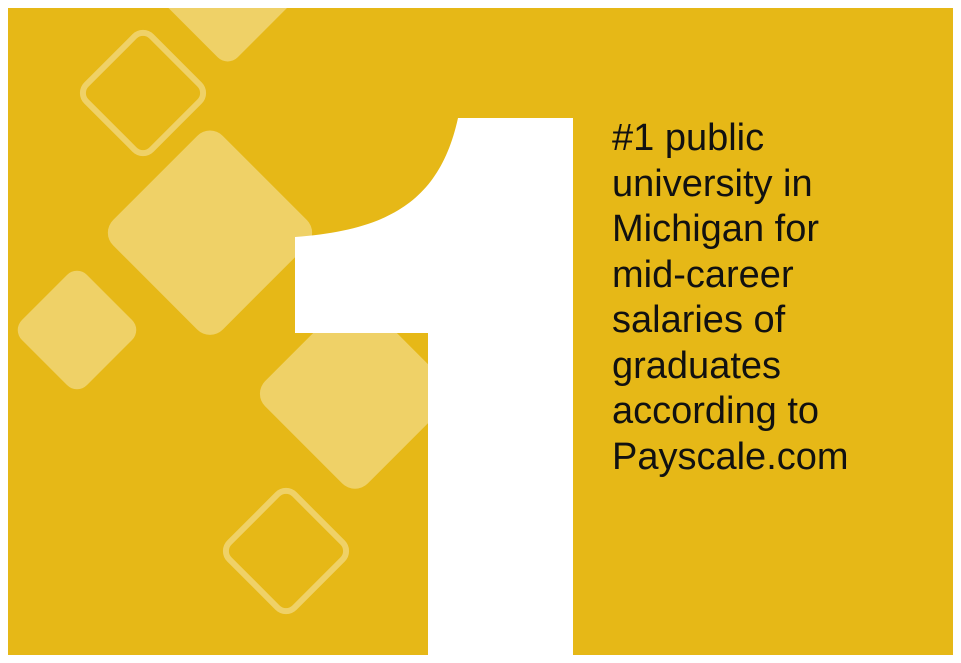 Image resolution: width=961 pixels, height=663 pixels. I want to click on headline-line: university in, so click(712, 183).